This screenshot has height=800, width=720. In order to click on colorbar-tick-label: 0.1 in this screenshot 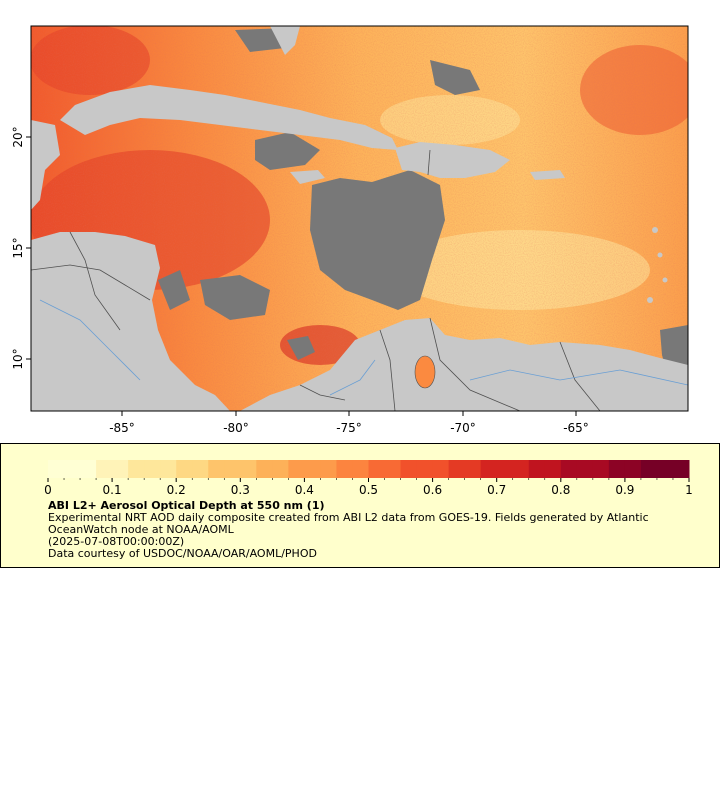, I will do `click(112, 490)`.